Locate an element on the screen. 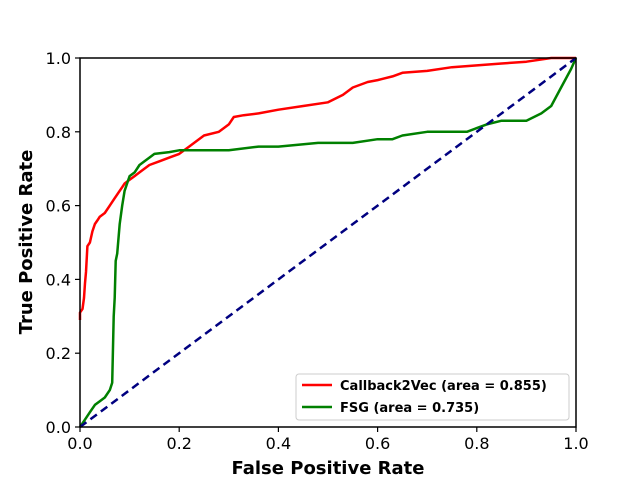  x-tick-label: 0.8 is located at coordinates (476, 443).